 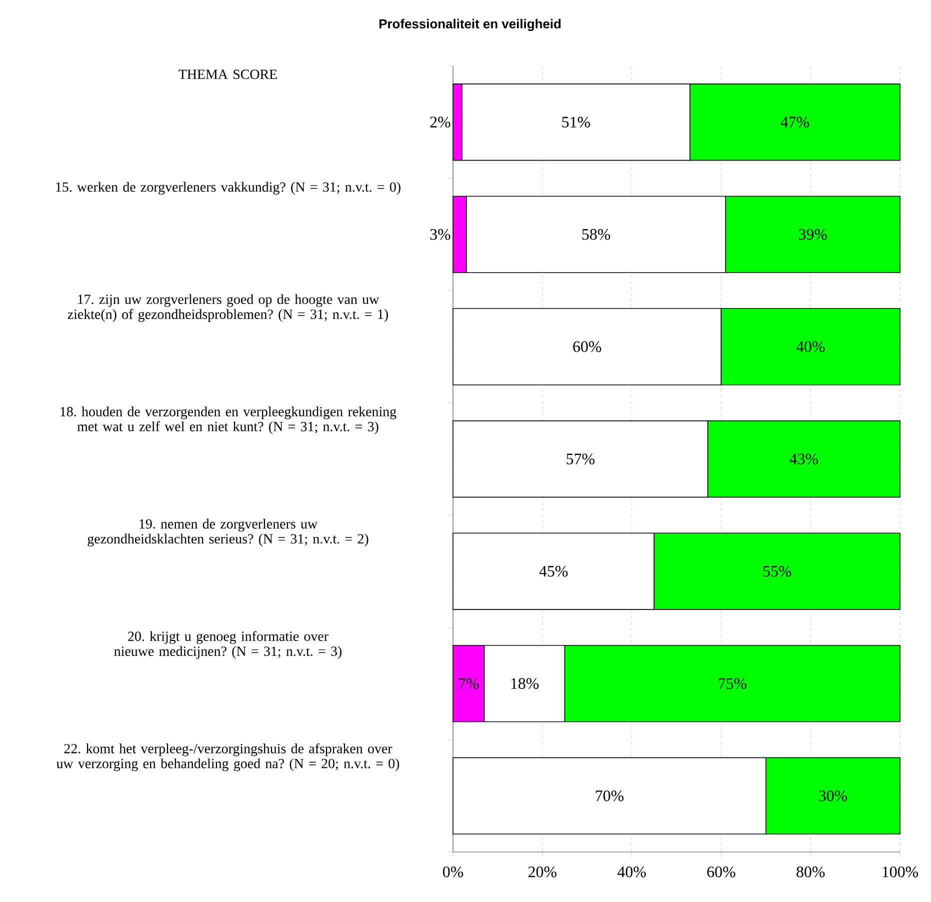 I want to click on x-tick-label: 80%, so click(x=810, y=872).